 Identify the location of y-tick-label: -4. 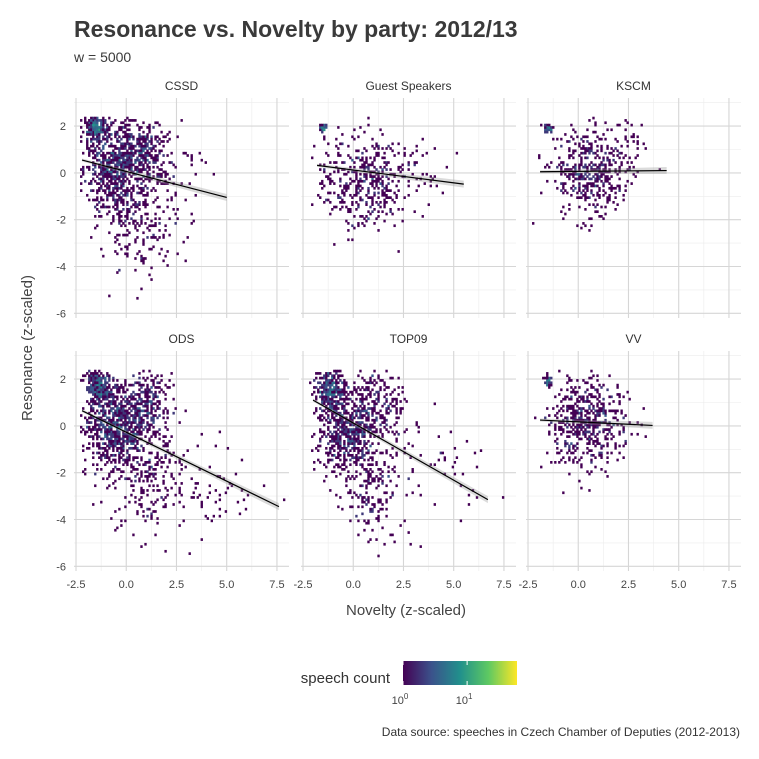
(61, 521).